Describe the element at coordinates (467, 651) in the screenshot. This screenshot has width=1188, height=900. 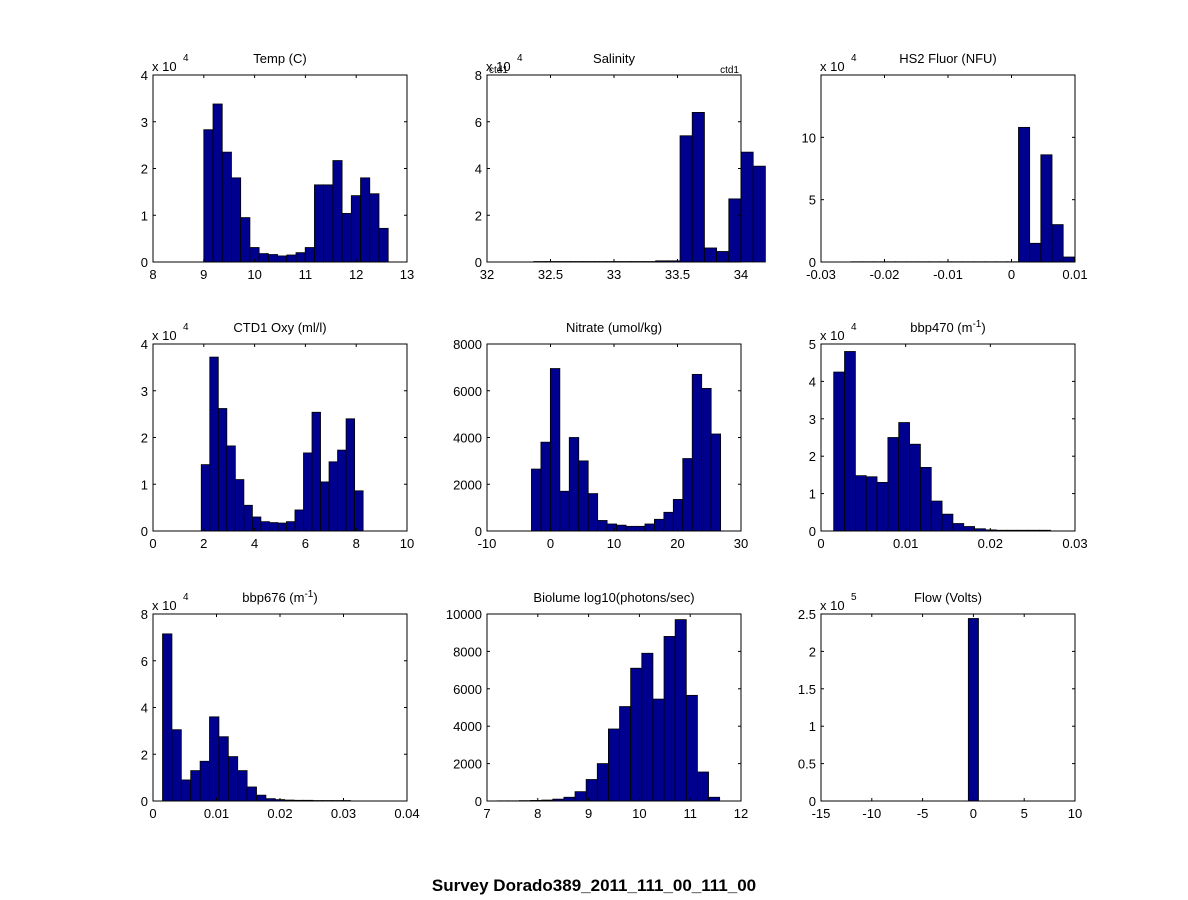
I see `y-tick-label: 8000` at that location.